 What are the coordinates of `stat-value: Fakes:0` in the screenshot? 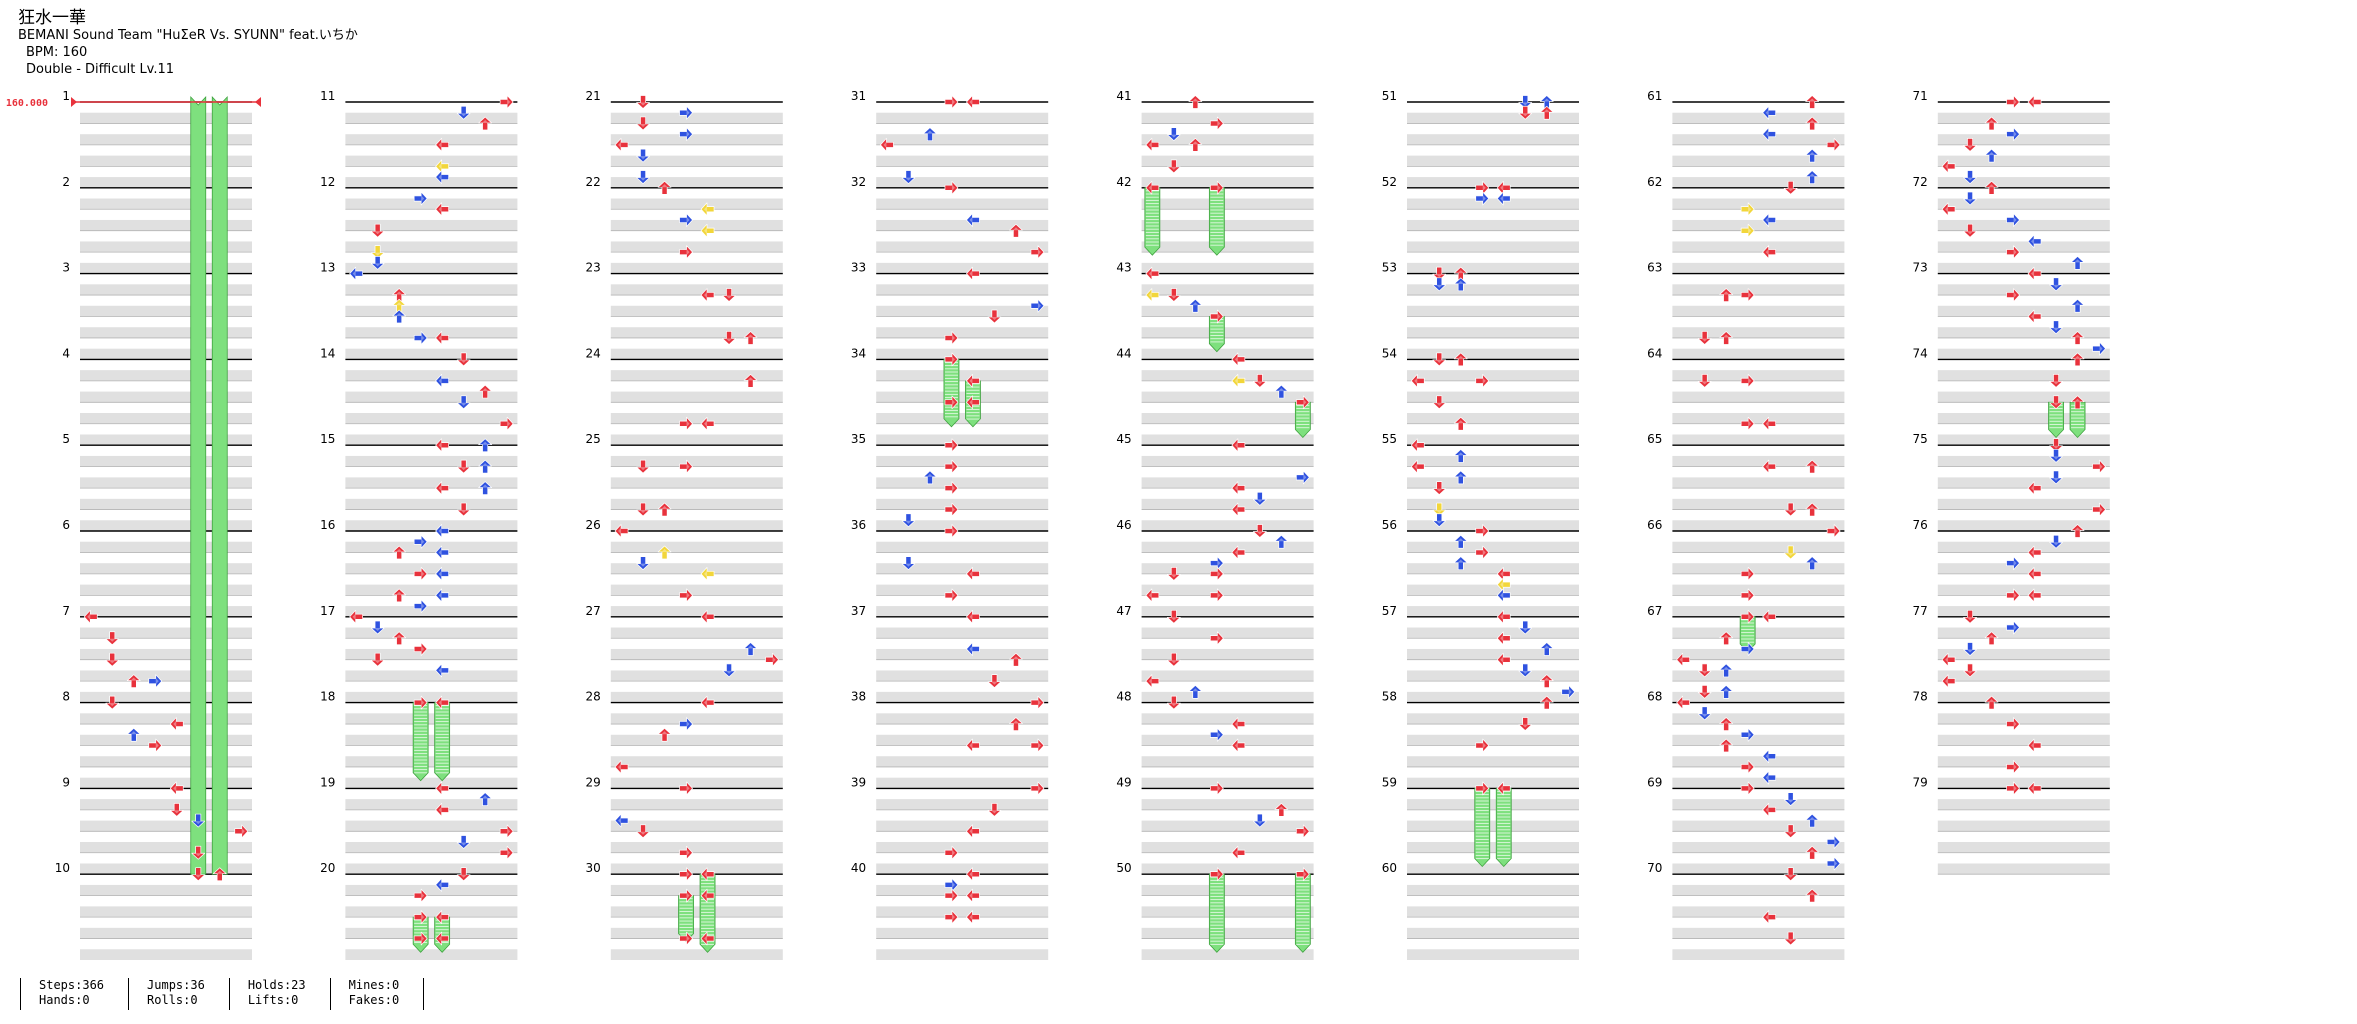 It's located at (374, 1000).